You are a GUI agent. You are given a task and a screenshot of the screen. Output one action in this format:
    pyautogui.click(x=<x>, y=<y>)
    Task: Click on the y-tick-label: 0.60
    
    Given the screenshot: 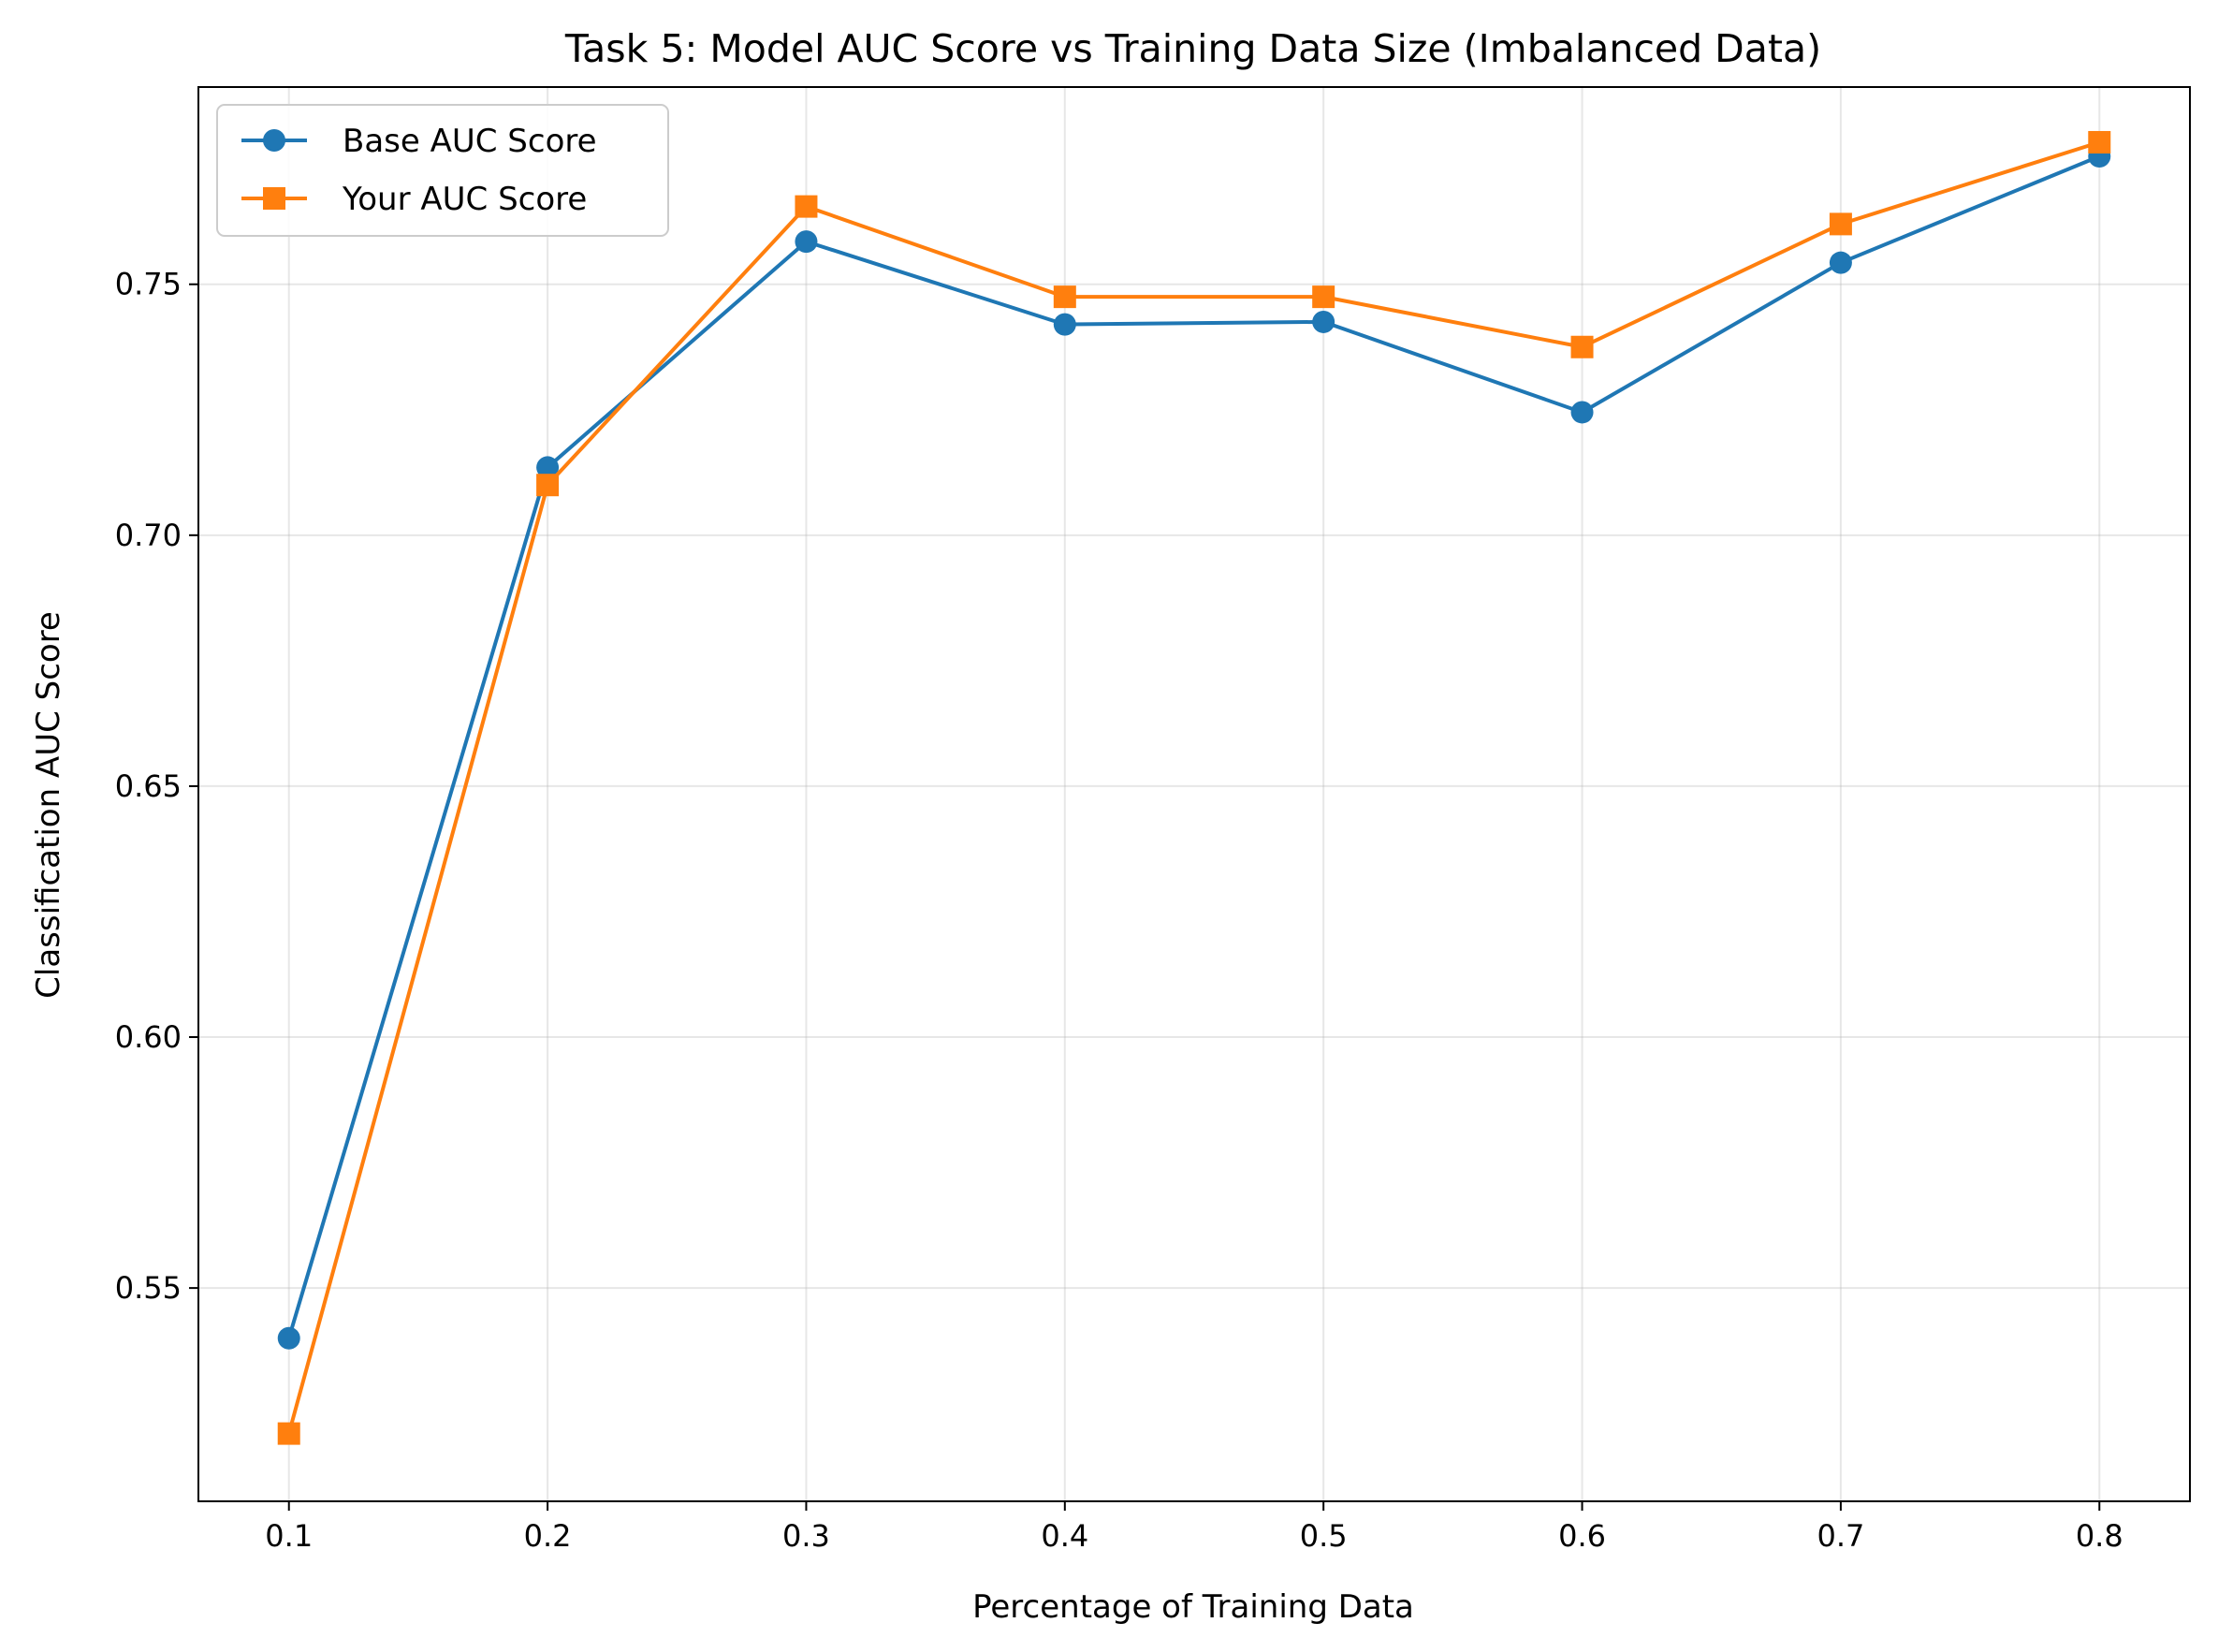 What is the action you would take?
    pyautogui.click(x=148, y=1037)
    